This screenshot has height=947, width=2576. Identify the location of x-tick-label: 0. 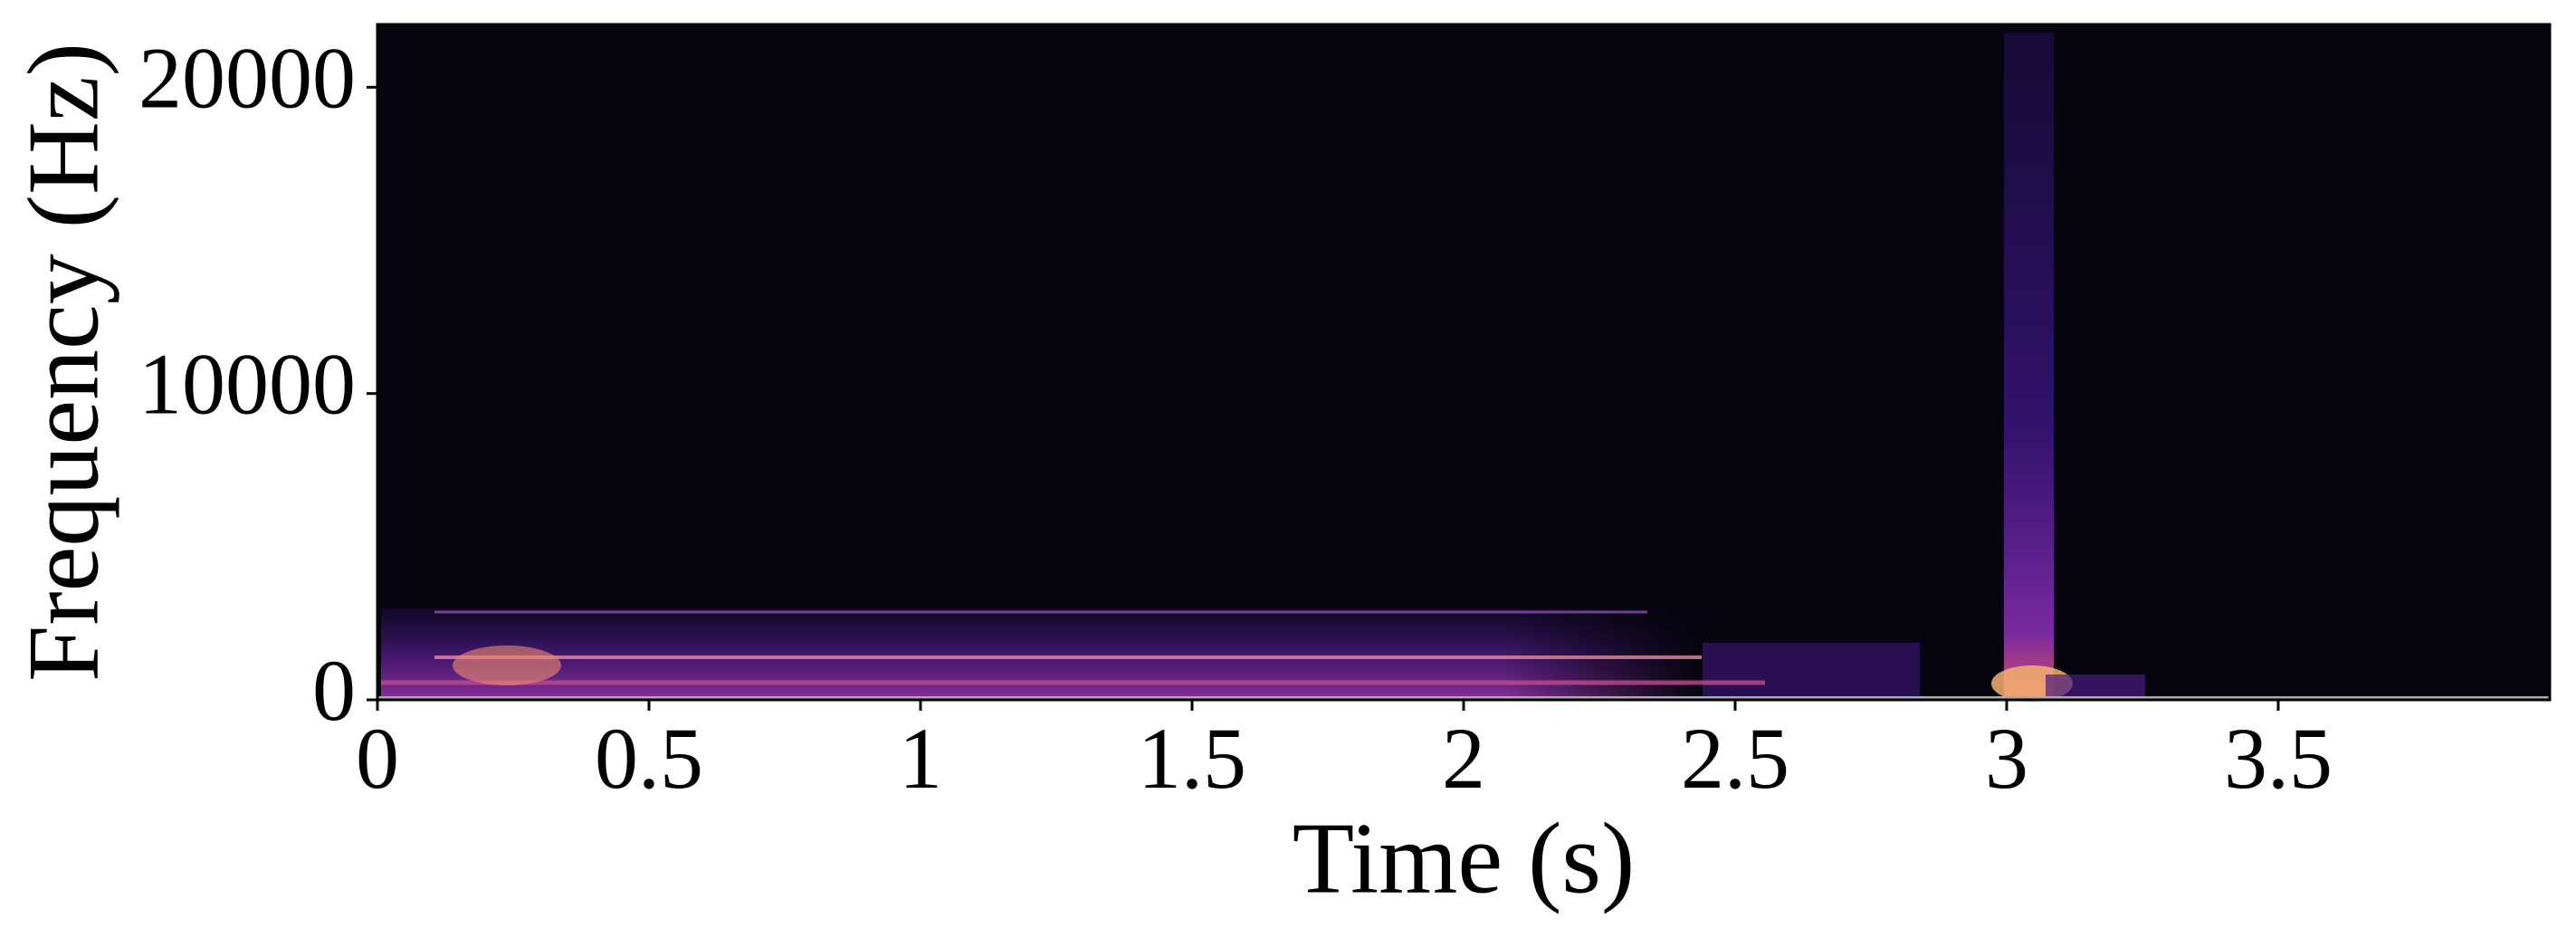
(377, 758).